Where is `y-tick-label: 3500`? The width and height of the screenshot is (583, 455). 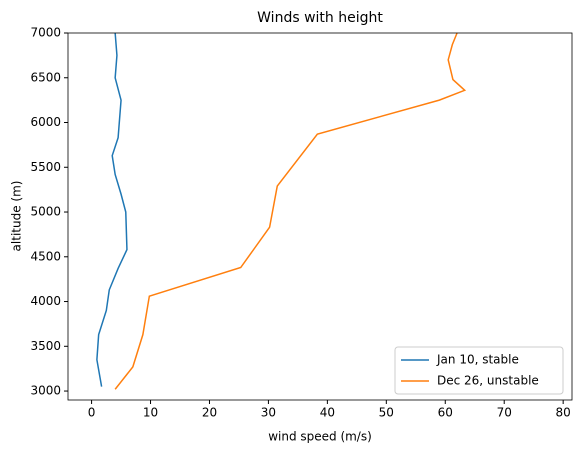 y-tick-label: 3500 is located at coordinates (45, 346).